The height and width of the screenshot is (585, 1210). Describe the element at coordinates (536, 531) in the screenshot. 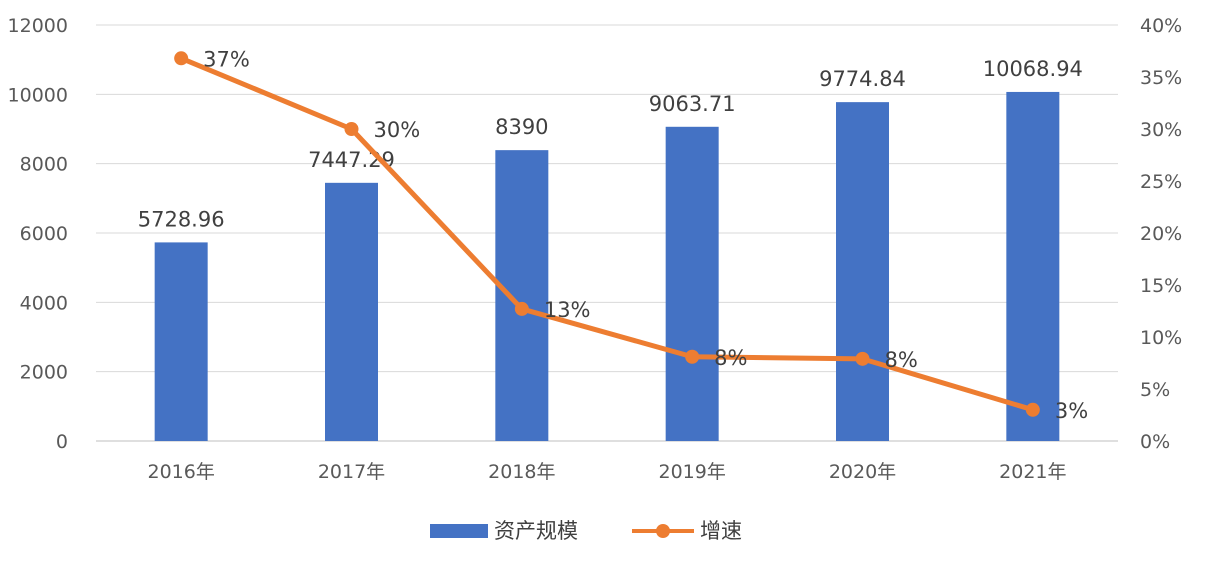

I see `legend-label-bar: 资产规模` at that location.